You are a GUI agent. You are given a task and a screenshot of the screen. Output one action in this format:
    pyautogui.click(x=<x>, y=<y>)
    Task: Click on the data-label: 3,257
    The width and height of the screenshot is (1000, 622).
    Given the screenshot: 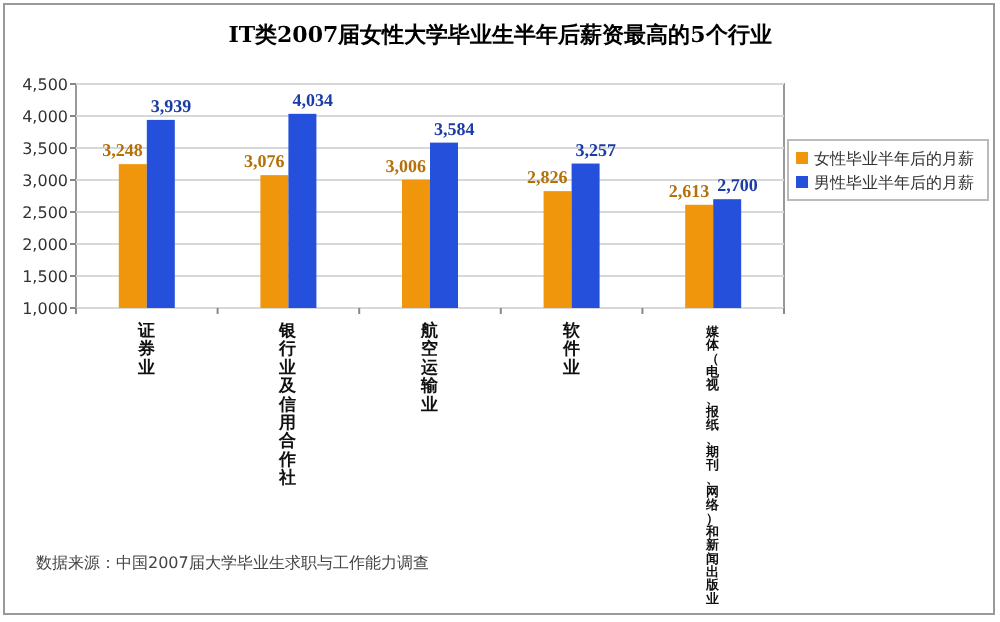 What is the action you would take?
    pyautogui.click(x=596, y=149)
    